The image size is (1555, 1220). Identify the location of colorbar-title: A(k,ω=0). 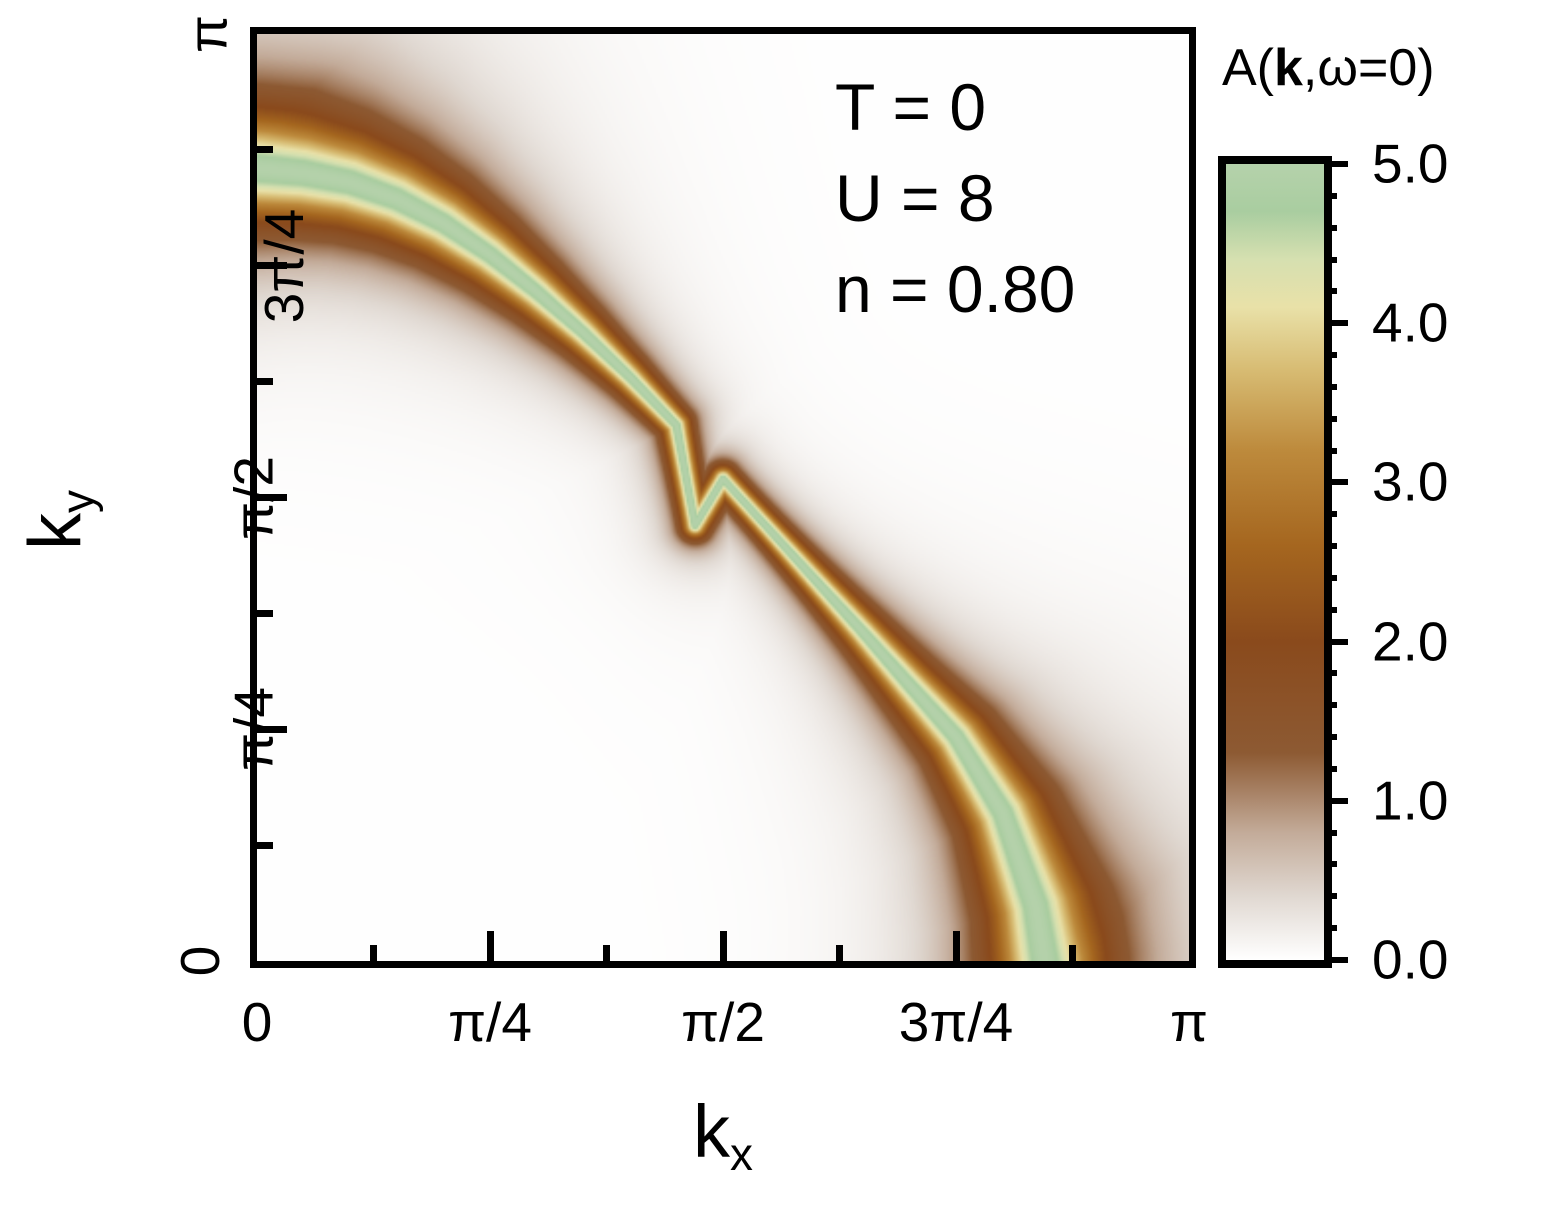
(1328, 68).